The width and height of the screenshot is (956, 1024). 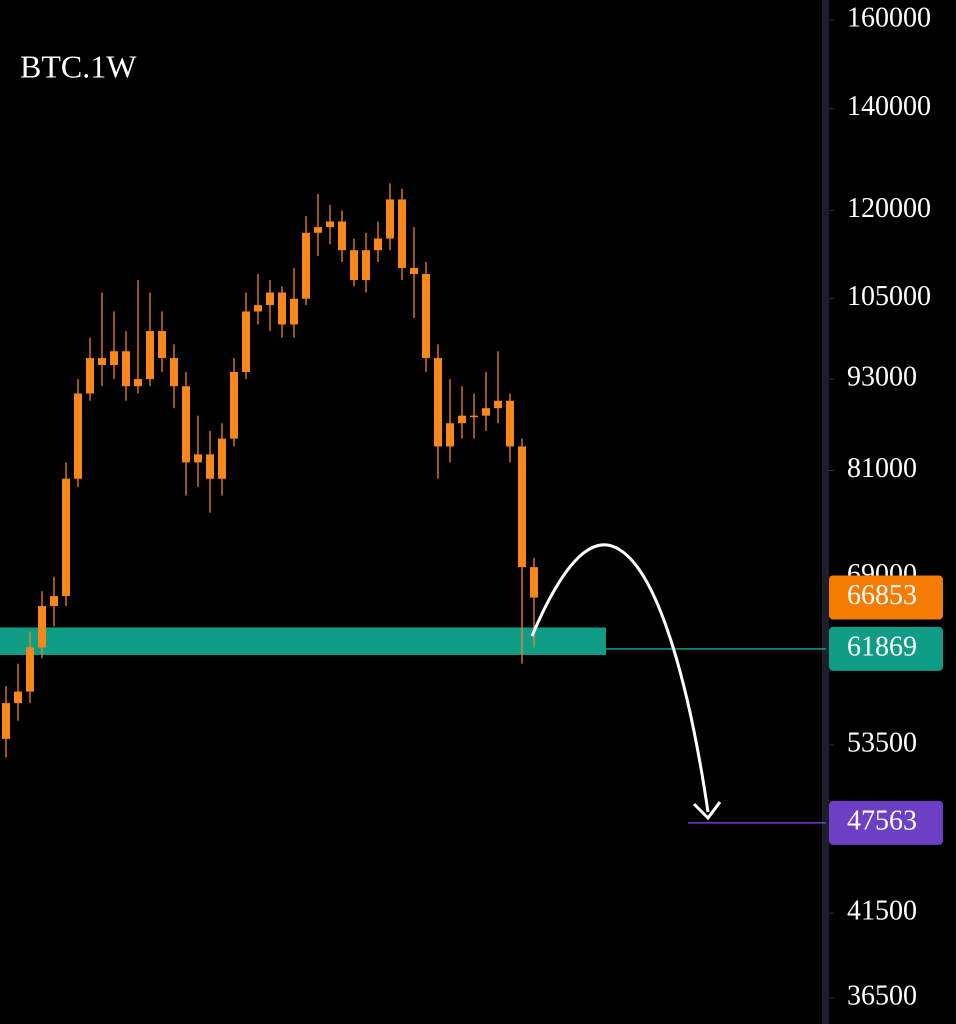 I want to click on y-tick-label: 160000, so click(x=889, y=17).